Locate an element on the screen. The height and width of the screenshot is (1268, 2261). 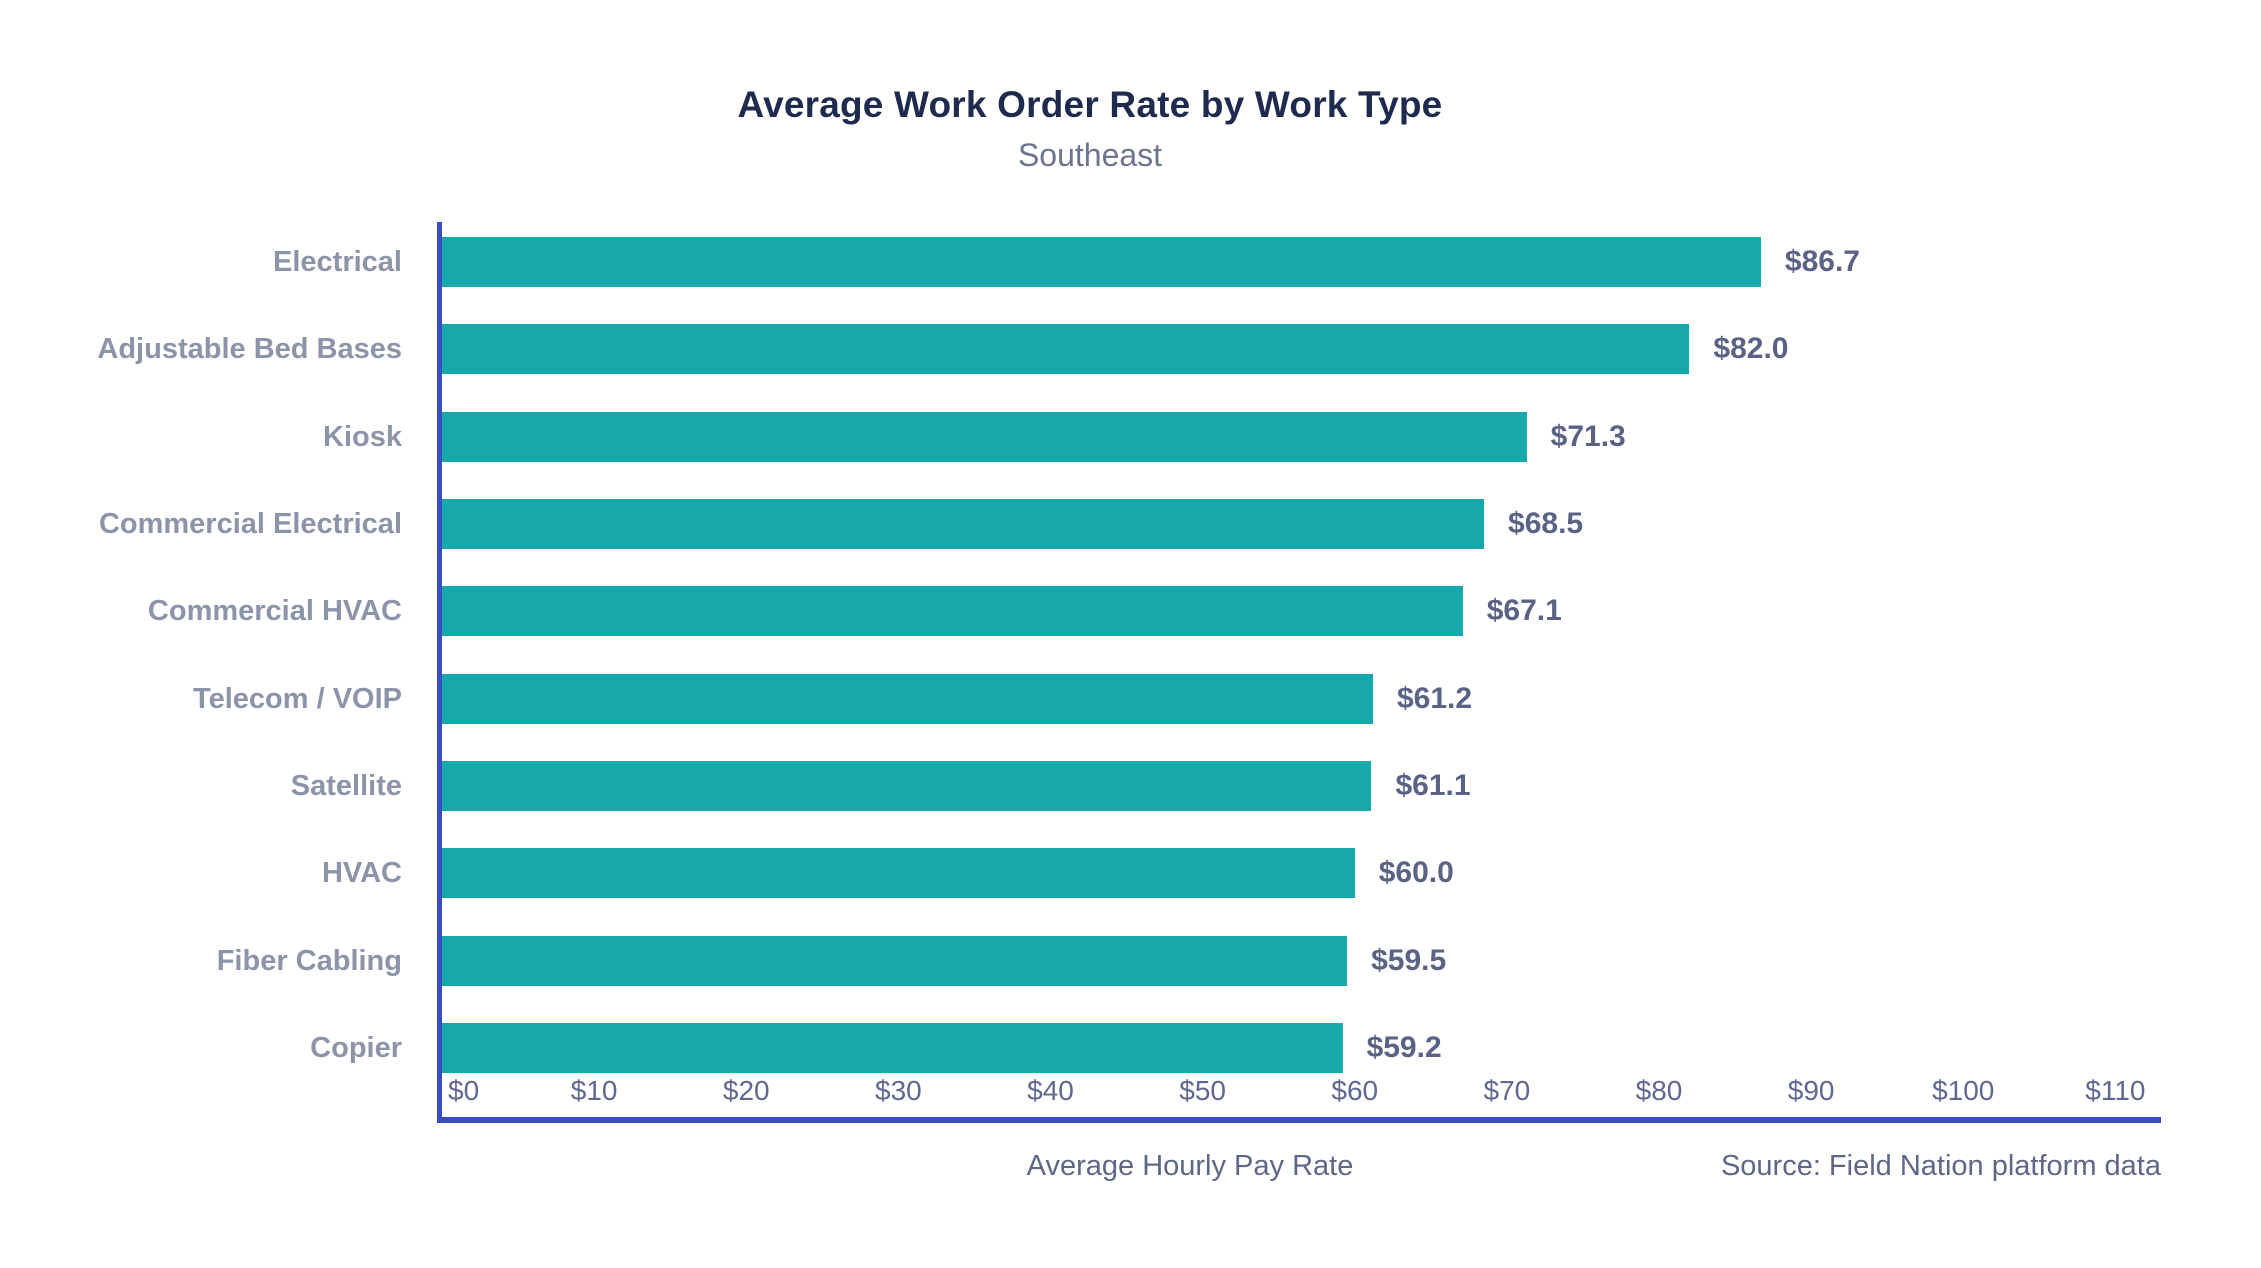
category-label: Copier is located at coordinates (356, 1048).